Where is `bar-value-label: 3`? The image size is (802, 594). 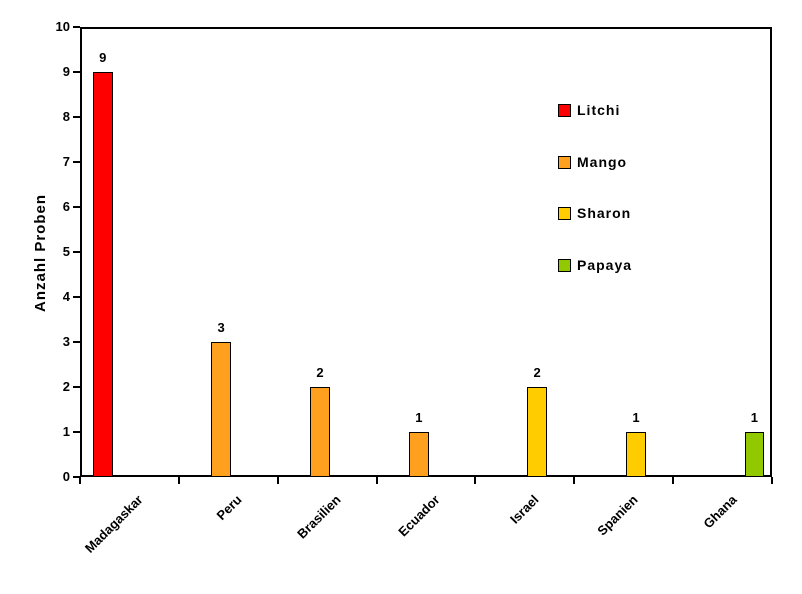
bar-value-label: 3 is located at coordinates (221, 327).